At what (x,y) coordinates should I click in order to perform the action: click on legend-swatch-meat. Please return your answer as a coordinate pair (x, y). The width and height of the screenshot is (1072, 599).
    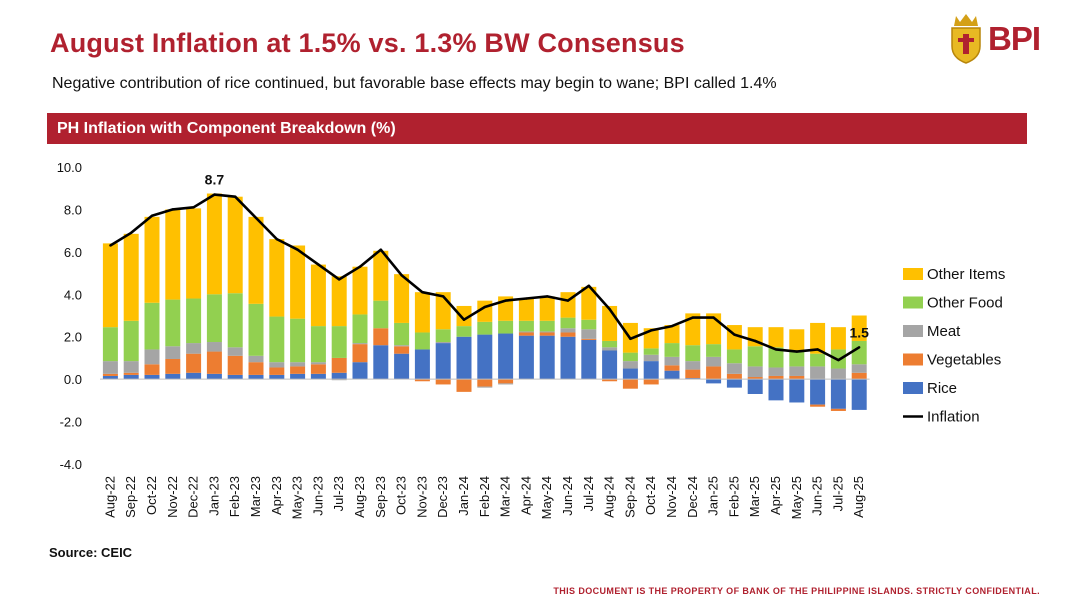
    Looking at the image, I should click on (913, 331).